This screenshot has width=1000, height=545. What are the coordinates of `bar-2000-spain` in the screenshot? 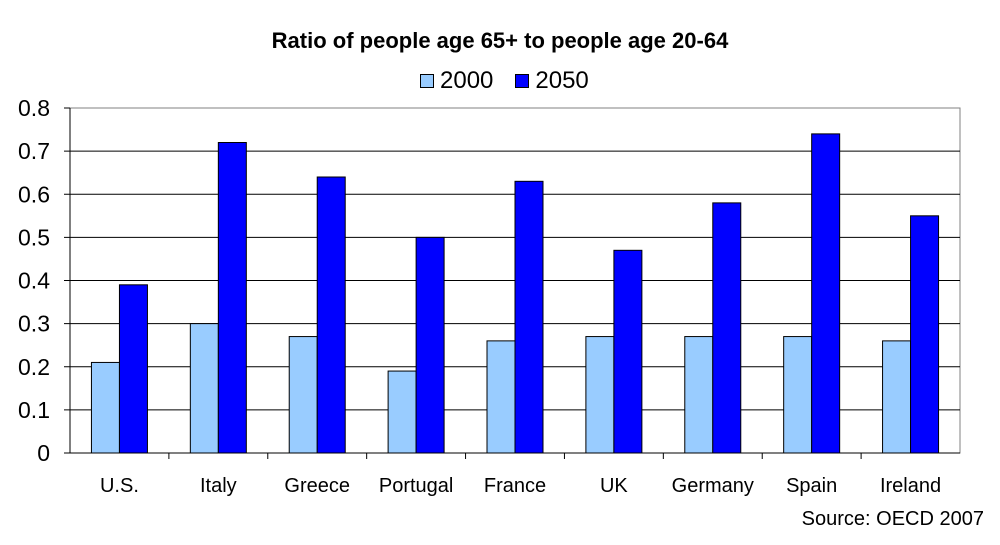 It's located at (798, 395).